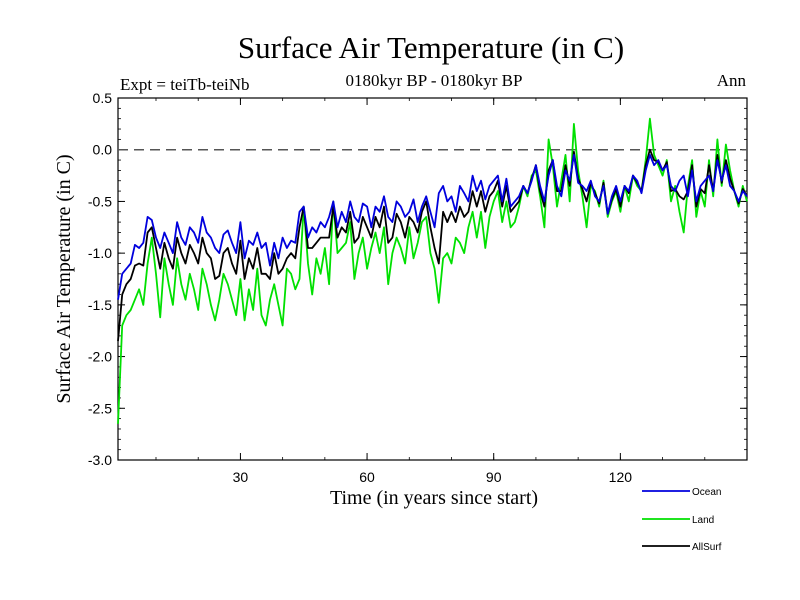 This screenshot has height=600, width=800. I want to click on x-tick-label: 60, so click(367, 477).